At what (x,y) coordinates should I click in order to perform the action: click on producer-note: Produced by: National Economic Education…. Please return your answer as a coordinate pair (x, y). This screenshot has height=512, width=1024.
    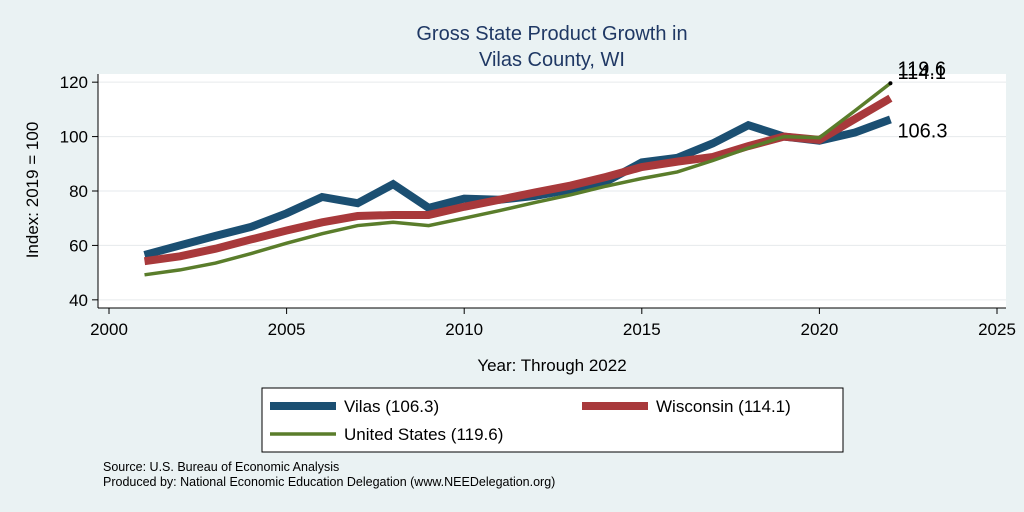
    Looking at the image, I should click on (329, 482).